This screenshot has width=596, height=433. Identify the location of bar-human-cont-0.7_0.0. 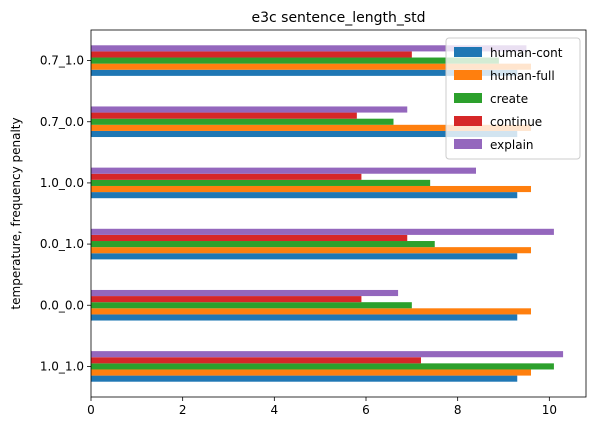
(304, 134).